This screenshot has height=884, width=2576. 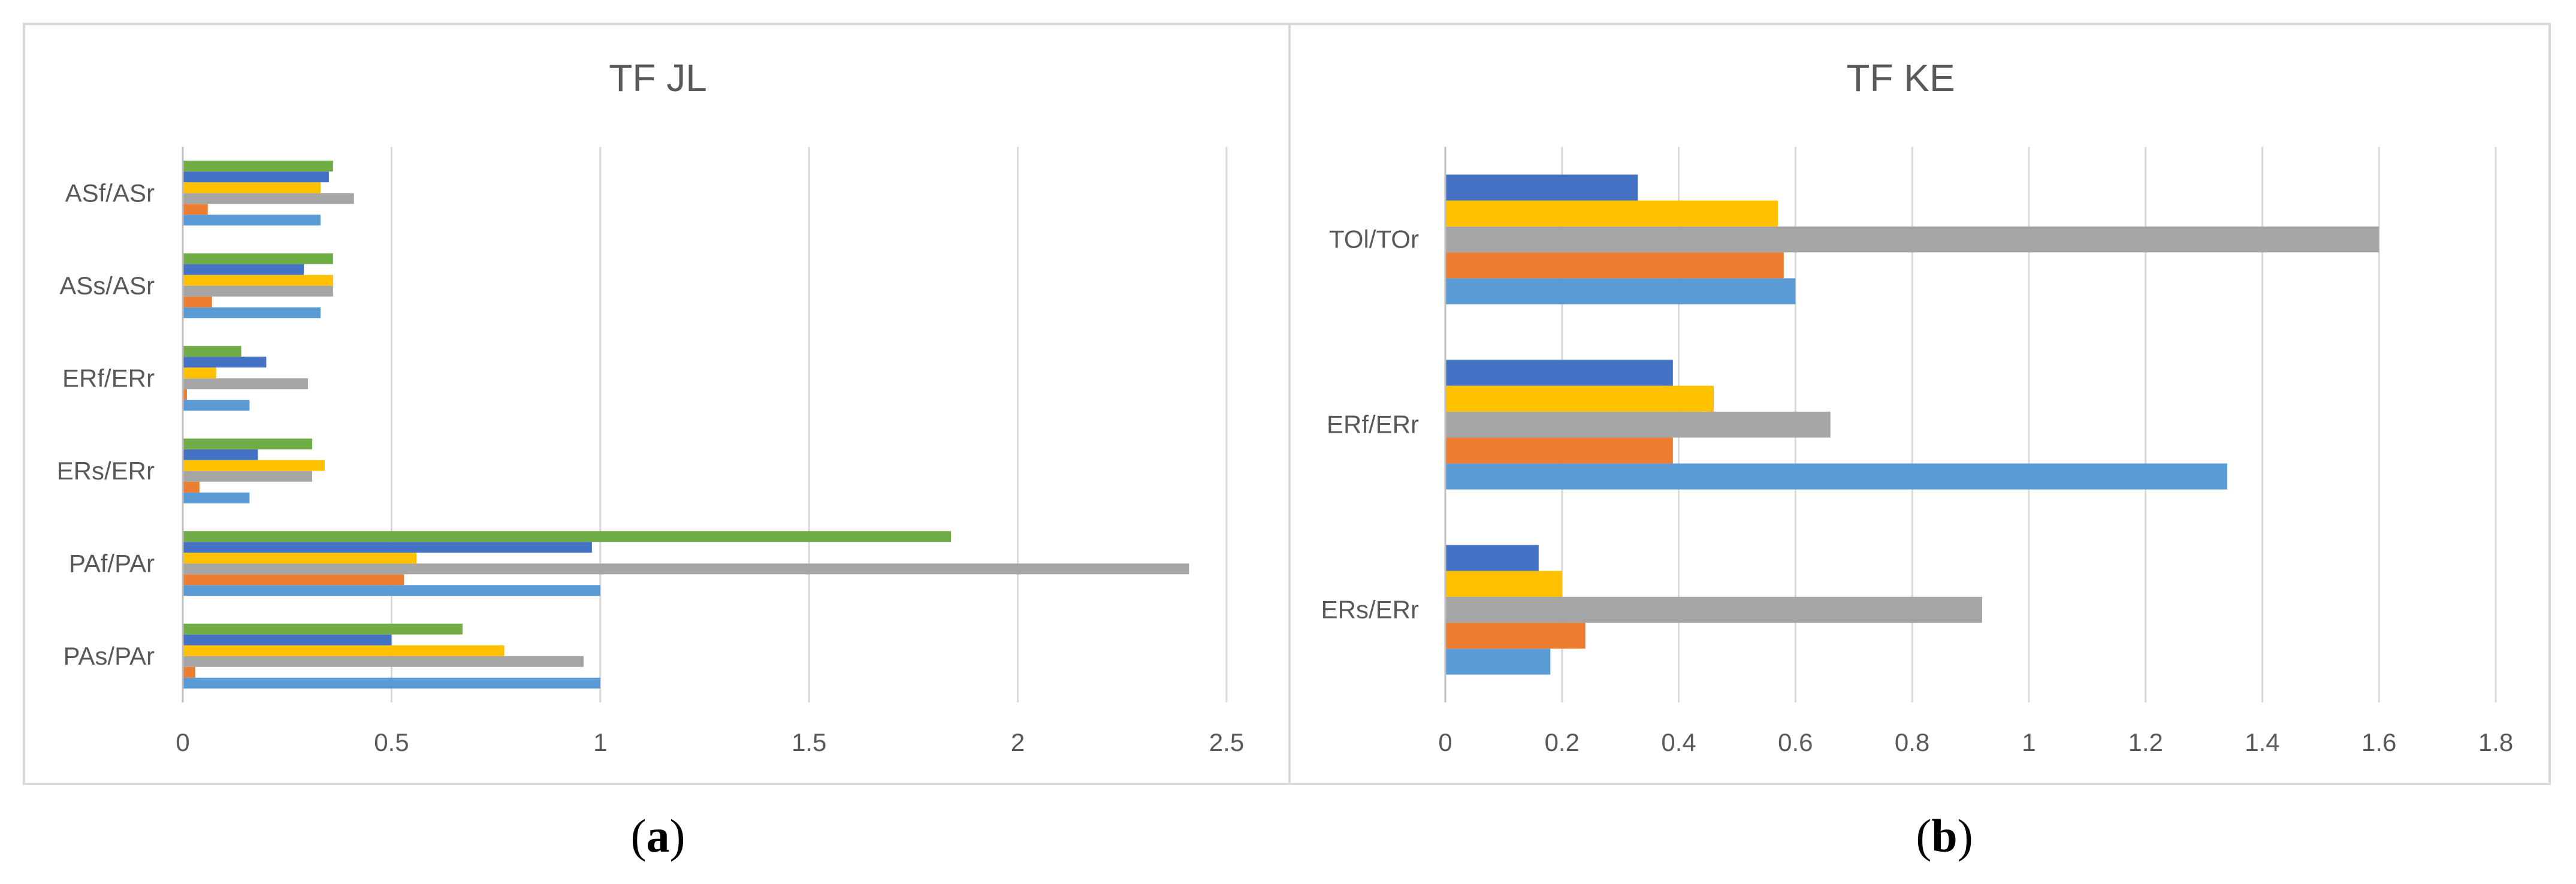 What do you see at coordinates (1679, 742) in the screenshot?
I see `x-tick-label: 0.4` at bounding box center [1679, 742].